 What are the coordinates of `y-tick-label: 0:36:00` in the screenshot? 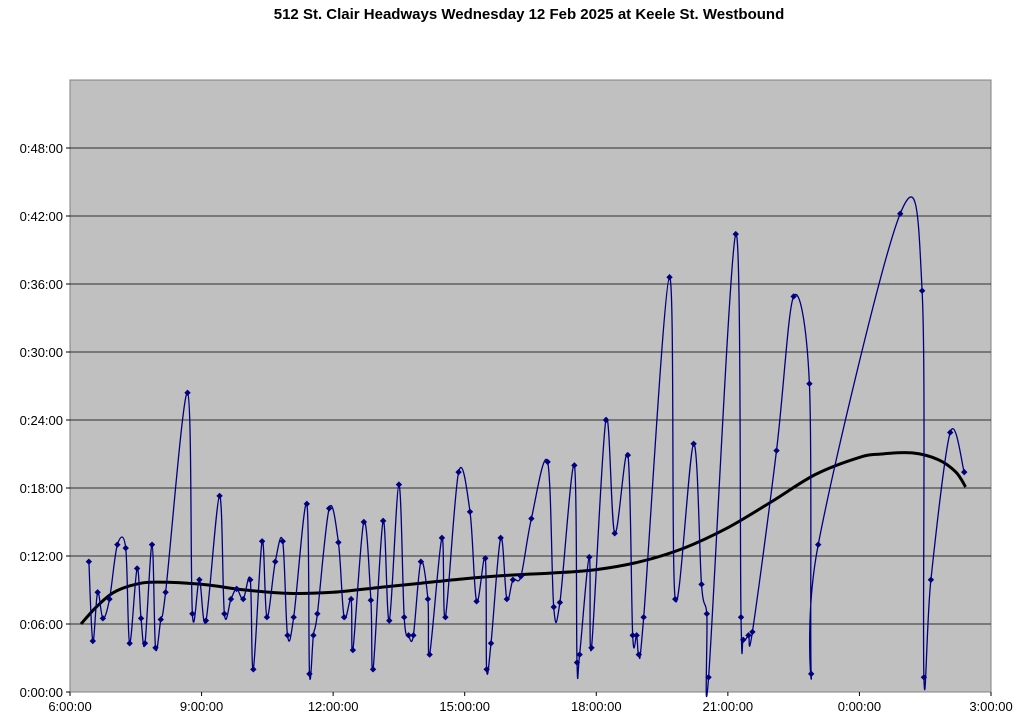 It's located at (41, 284).